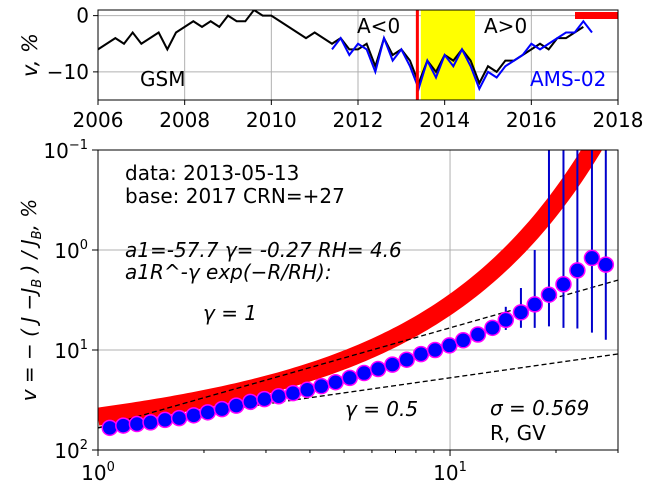 The image size is (650, 500). Describe the element at coordinates (71, 350) in the screenshot. I see `bottom-y-tick-label-10: 10¹` at that location.